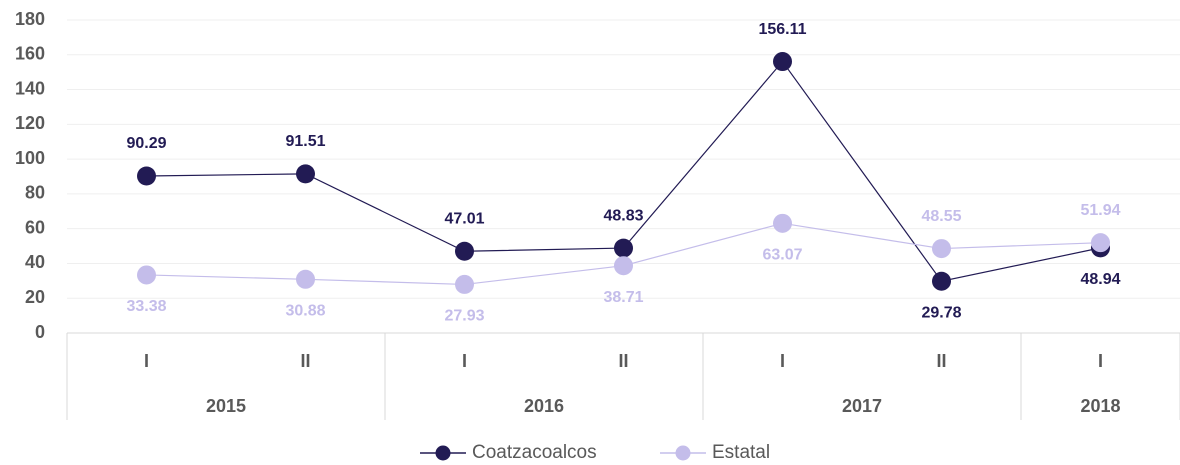  Describe the element at coordinates (1100, 279) in the screenshot. I see `value-label: 48.94` at that location.